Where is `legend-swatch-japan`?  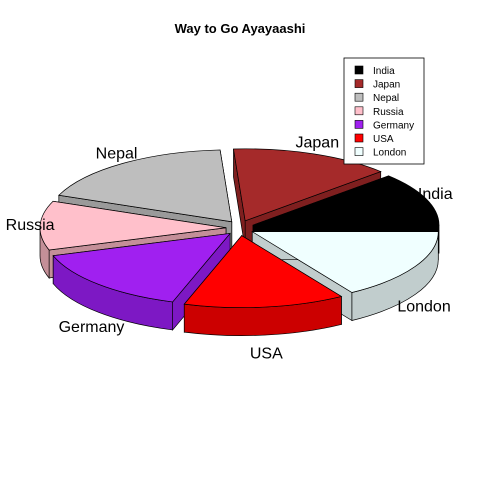 legend-swatch-japan is located at coordinates (359, 83).